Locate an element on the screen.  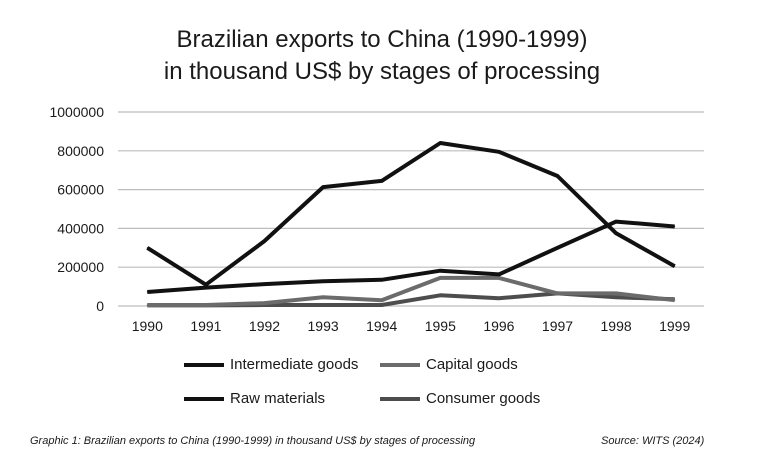
legend-item-intermediate-goods: Intermediate goods is located at coordinates (271, 364).